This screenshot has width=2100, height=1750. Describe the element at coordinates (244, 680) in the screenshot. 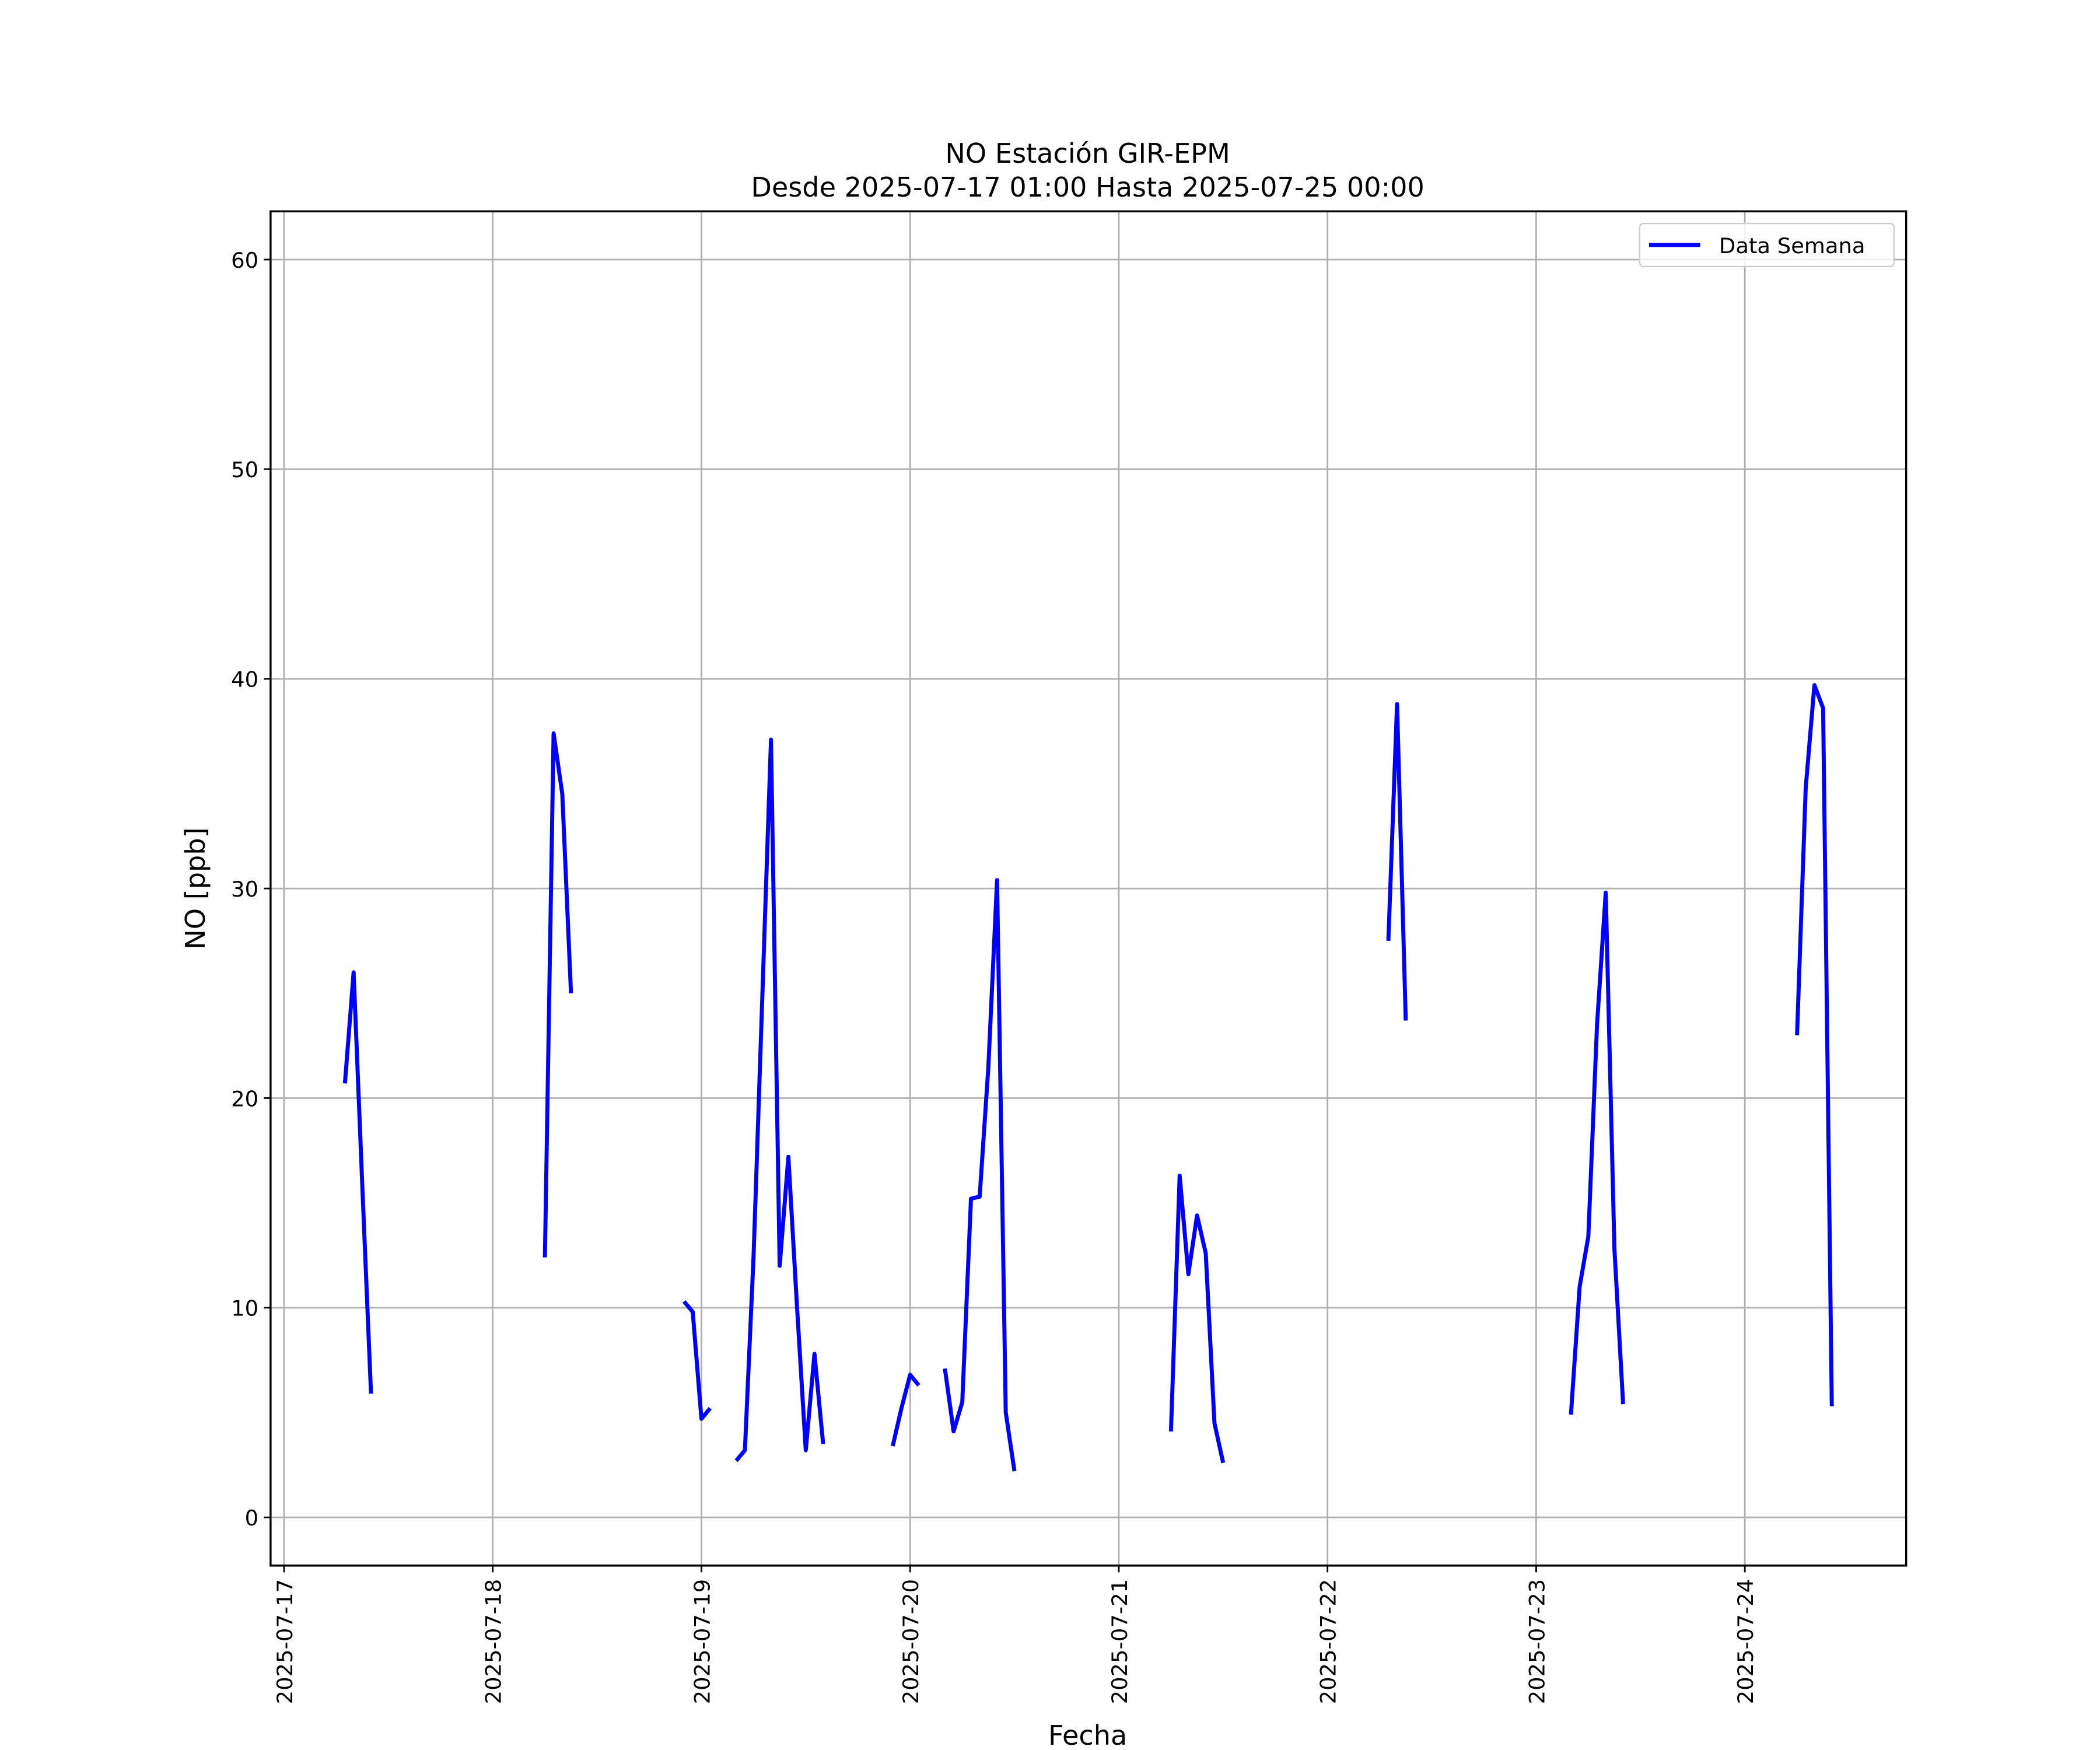

I see `y-tick-label: 40` at that location.